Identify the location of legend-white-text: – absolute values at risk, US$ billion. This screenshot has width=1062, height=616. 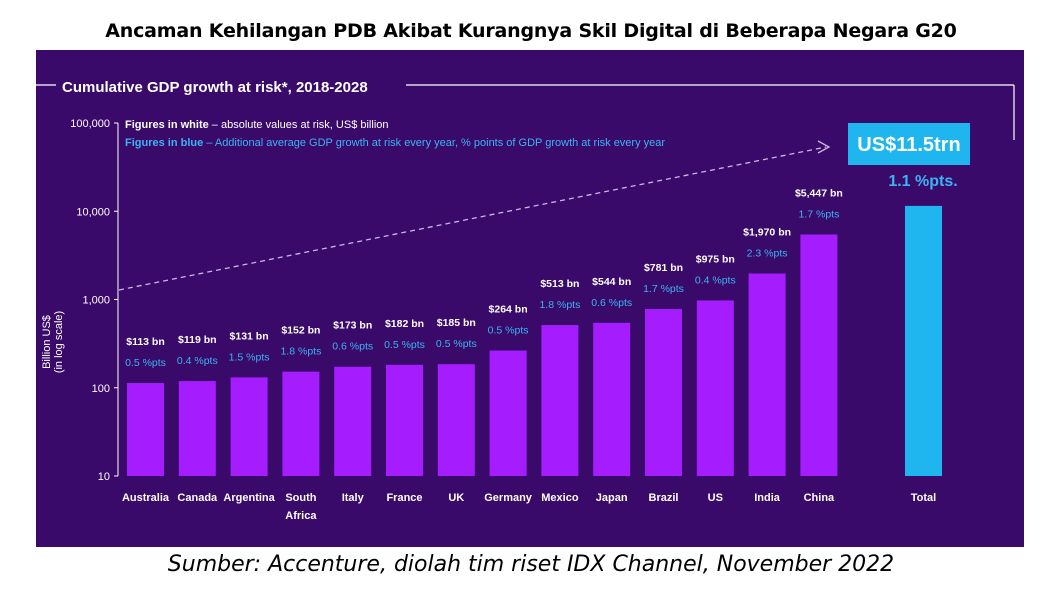
(299, 125).